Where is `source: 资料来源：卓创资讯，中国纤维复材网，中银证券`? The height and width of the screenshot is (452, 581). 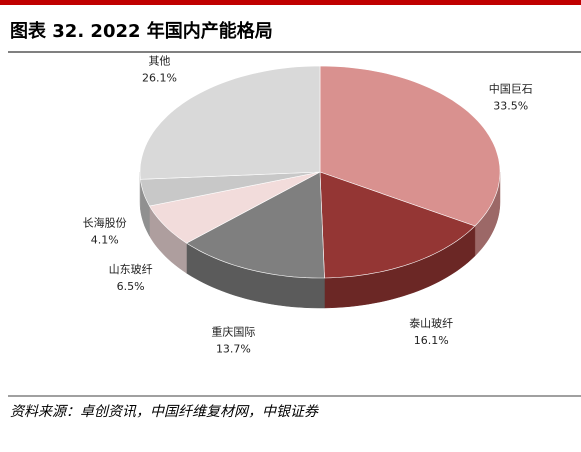
source: 资料来源：卓创资讯，中国纤维复材网，中银证券 is located at coordinates (164, 412).